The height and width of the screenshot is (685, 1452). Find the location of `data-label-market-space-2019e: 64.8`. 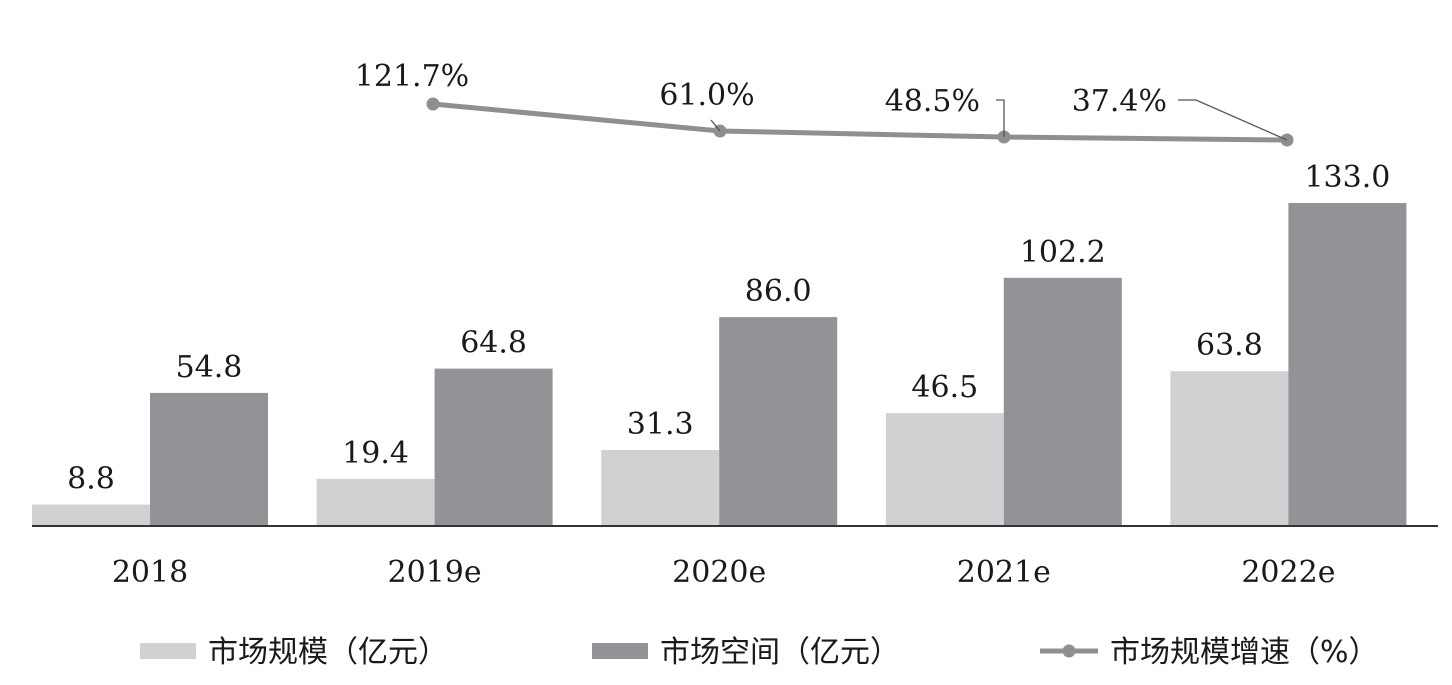

data-label-market-space-2019e: 64.8 is located at coordinates (493, 343).